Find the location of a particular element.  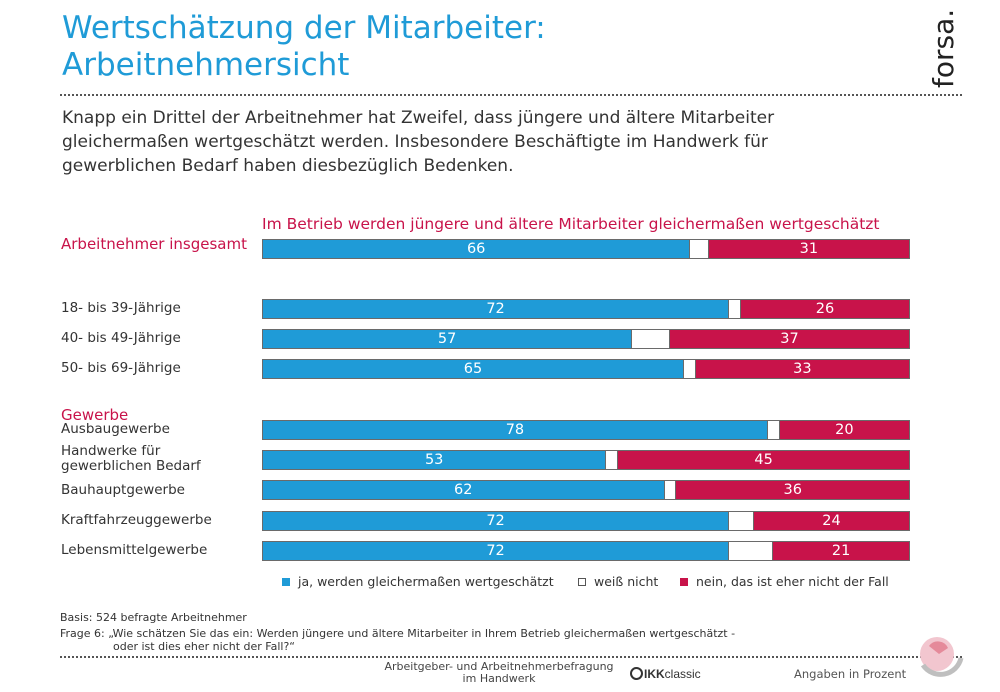

bar-row: 53 45 is located at coordinates (586, 460).